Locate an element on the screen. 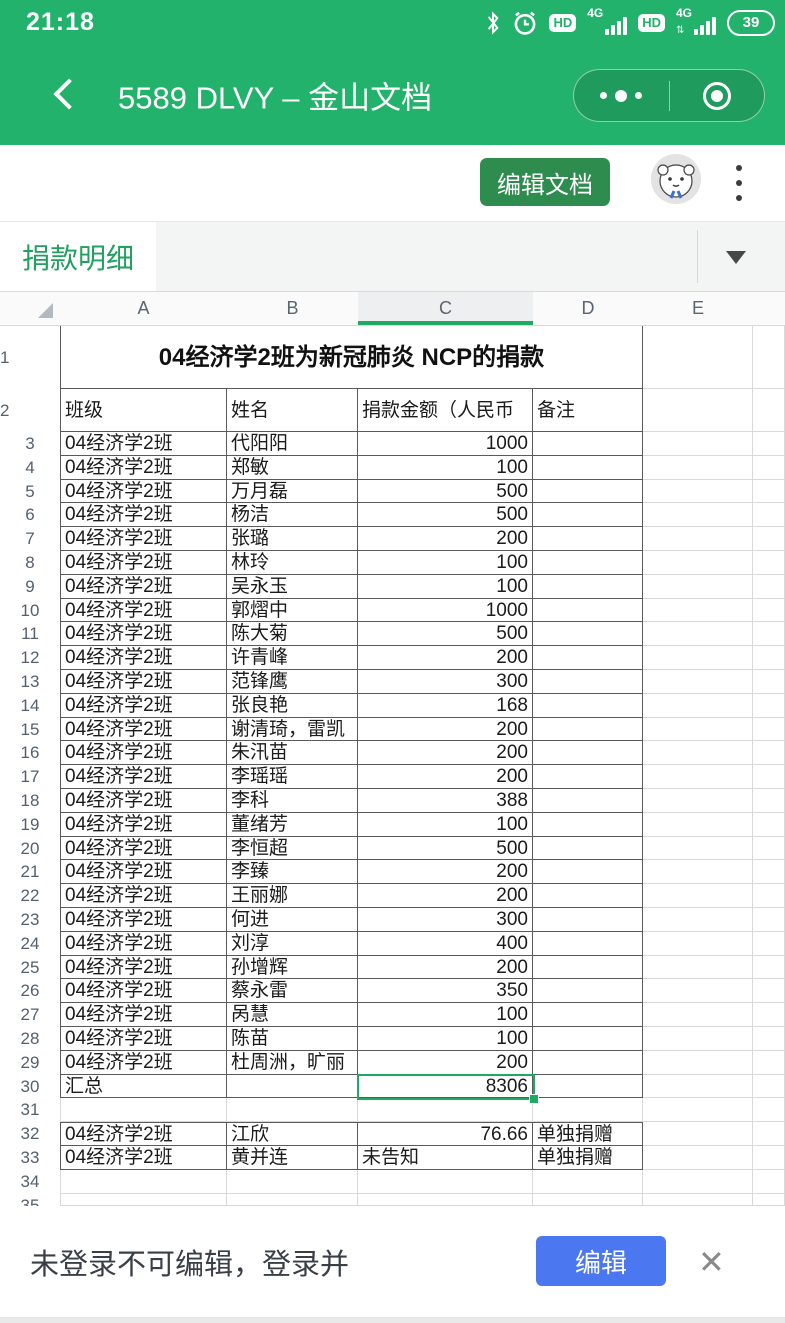 The width and height of the screenshot is (785, 1323). cell-amount: 500 is located at coordinates (445, 515).